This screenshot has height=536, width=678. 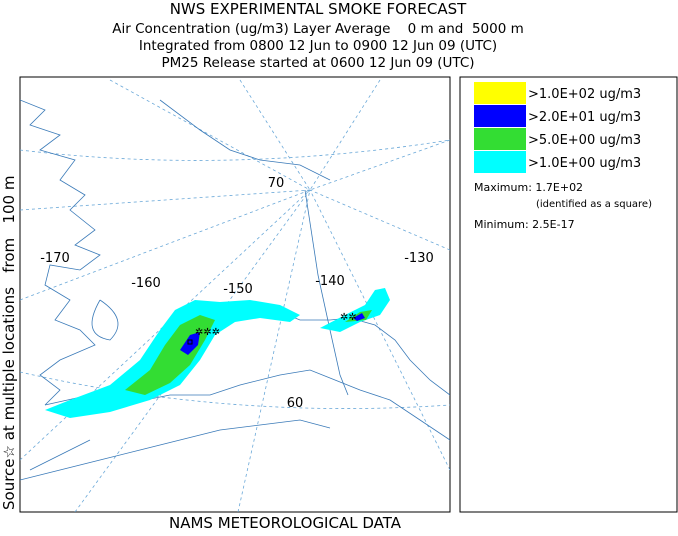 What do you see at coordinates (524, 224) in the screenshot?
I see `minimum: Minimum: 2.5E-17` at bounding box center [524, 224].